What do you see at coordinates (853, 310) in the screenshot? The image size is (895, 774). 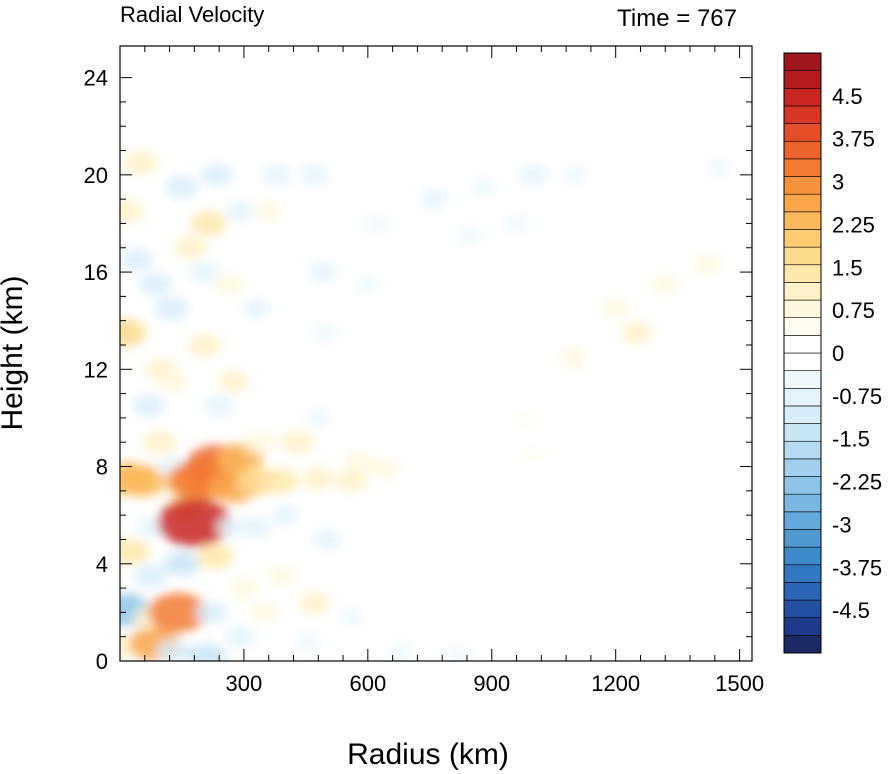 I see `colorbar-label: 0.75` at bounding box center [853, 310].